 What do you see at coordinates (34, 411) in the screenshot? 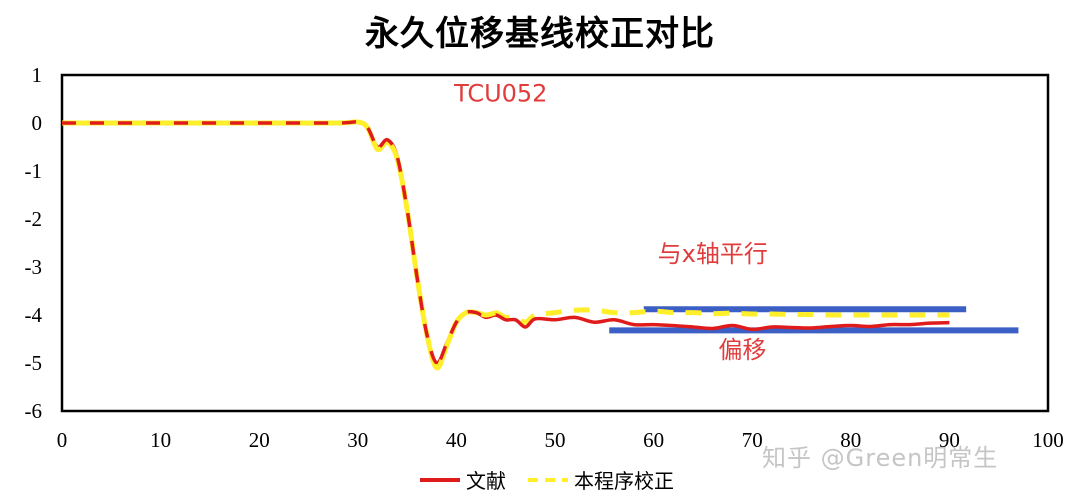
I see `y-tick-label: -6` at bounding box center [34, 411].